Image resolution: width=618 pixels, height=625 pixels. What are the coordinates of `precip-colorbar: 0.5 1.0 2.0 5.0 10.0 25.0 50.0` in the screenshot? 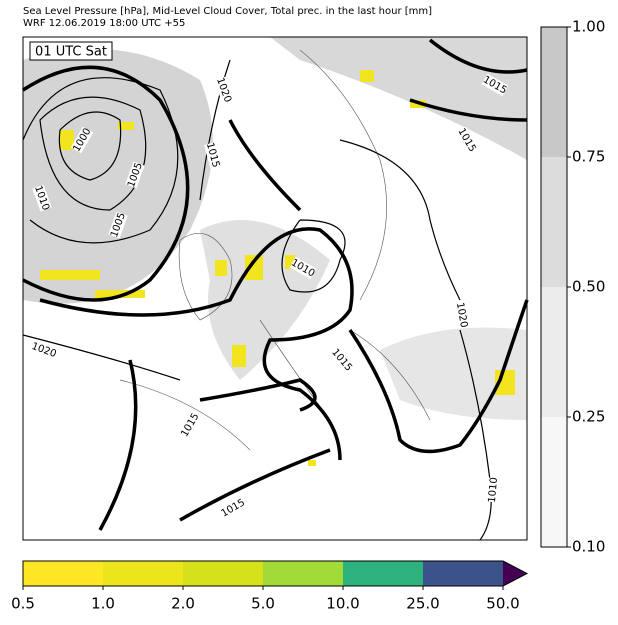 It's located at (270, 586).